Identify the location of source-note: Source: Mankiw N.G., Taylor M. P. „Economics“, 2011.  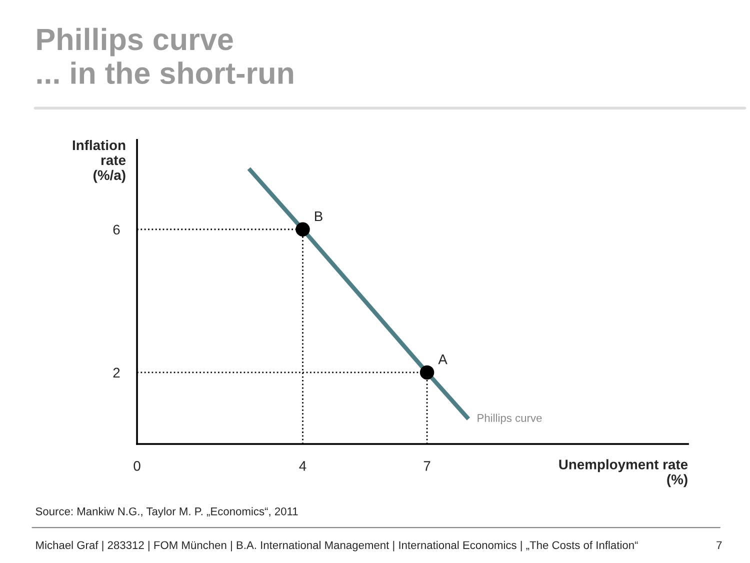
(167, 512).